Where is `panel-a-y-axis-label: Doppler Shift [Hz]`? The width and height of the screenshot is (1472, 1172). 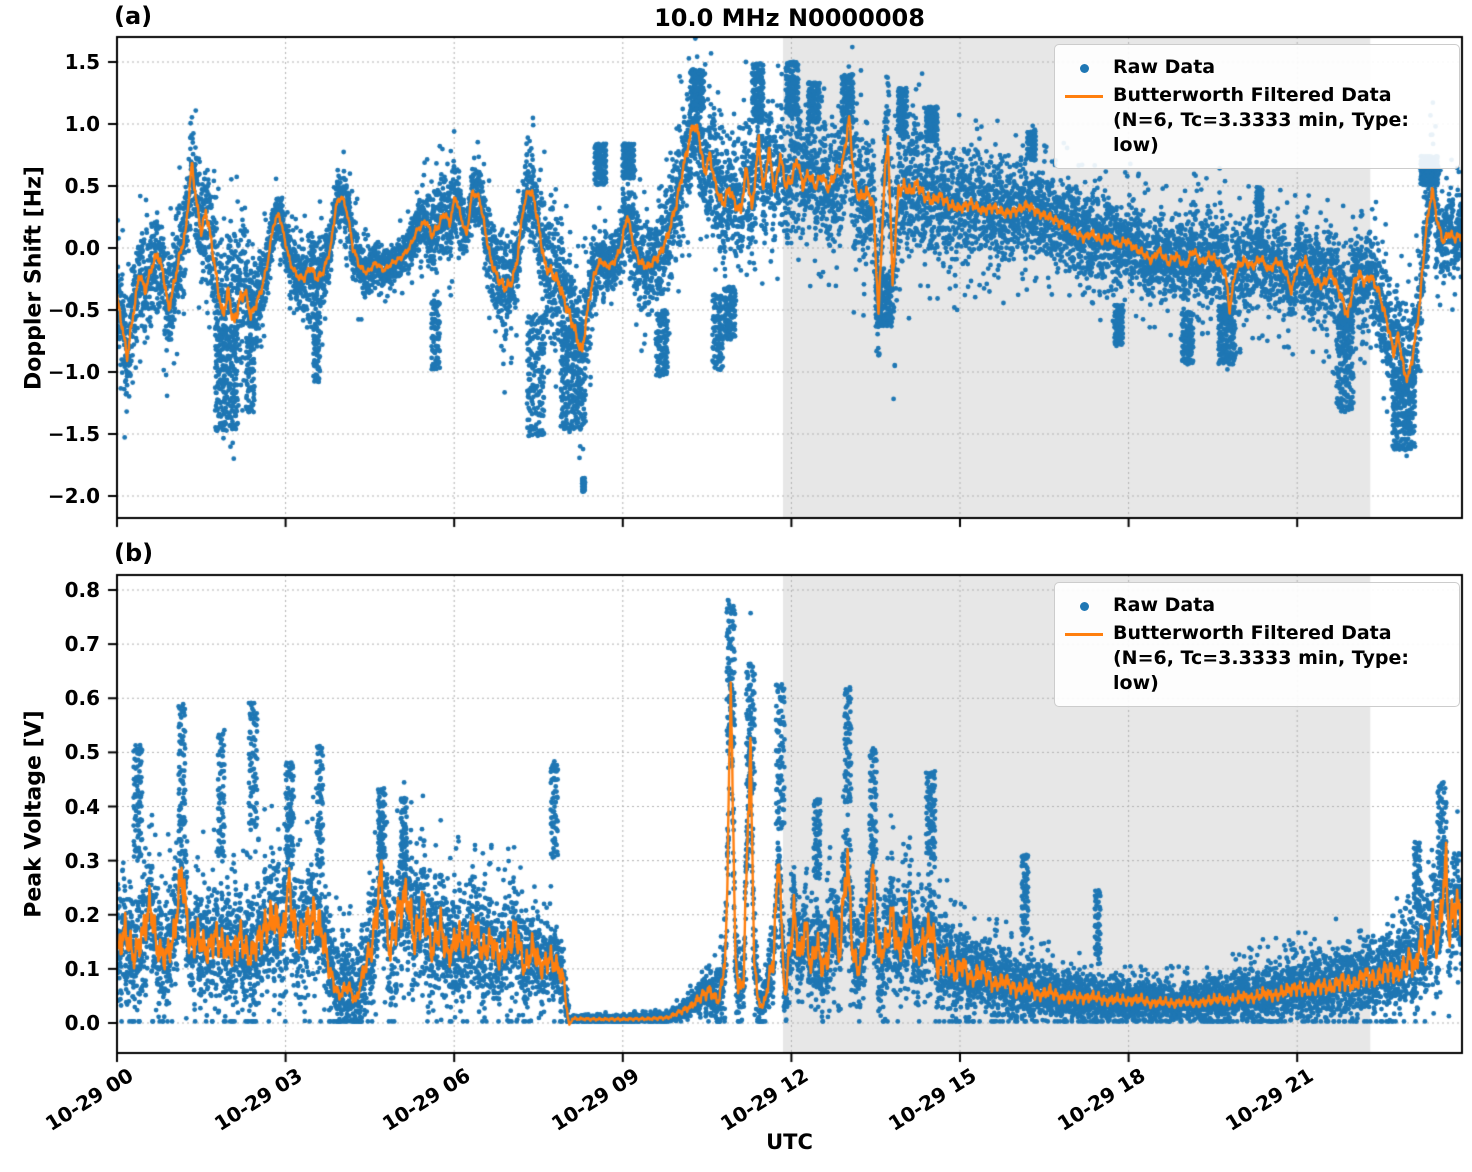
panel-a-y-axis-label: Doppler Shift [Hz] is located at coordinates (34, 278).